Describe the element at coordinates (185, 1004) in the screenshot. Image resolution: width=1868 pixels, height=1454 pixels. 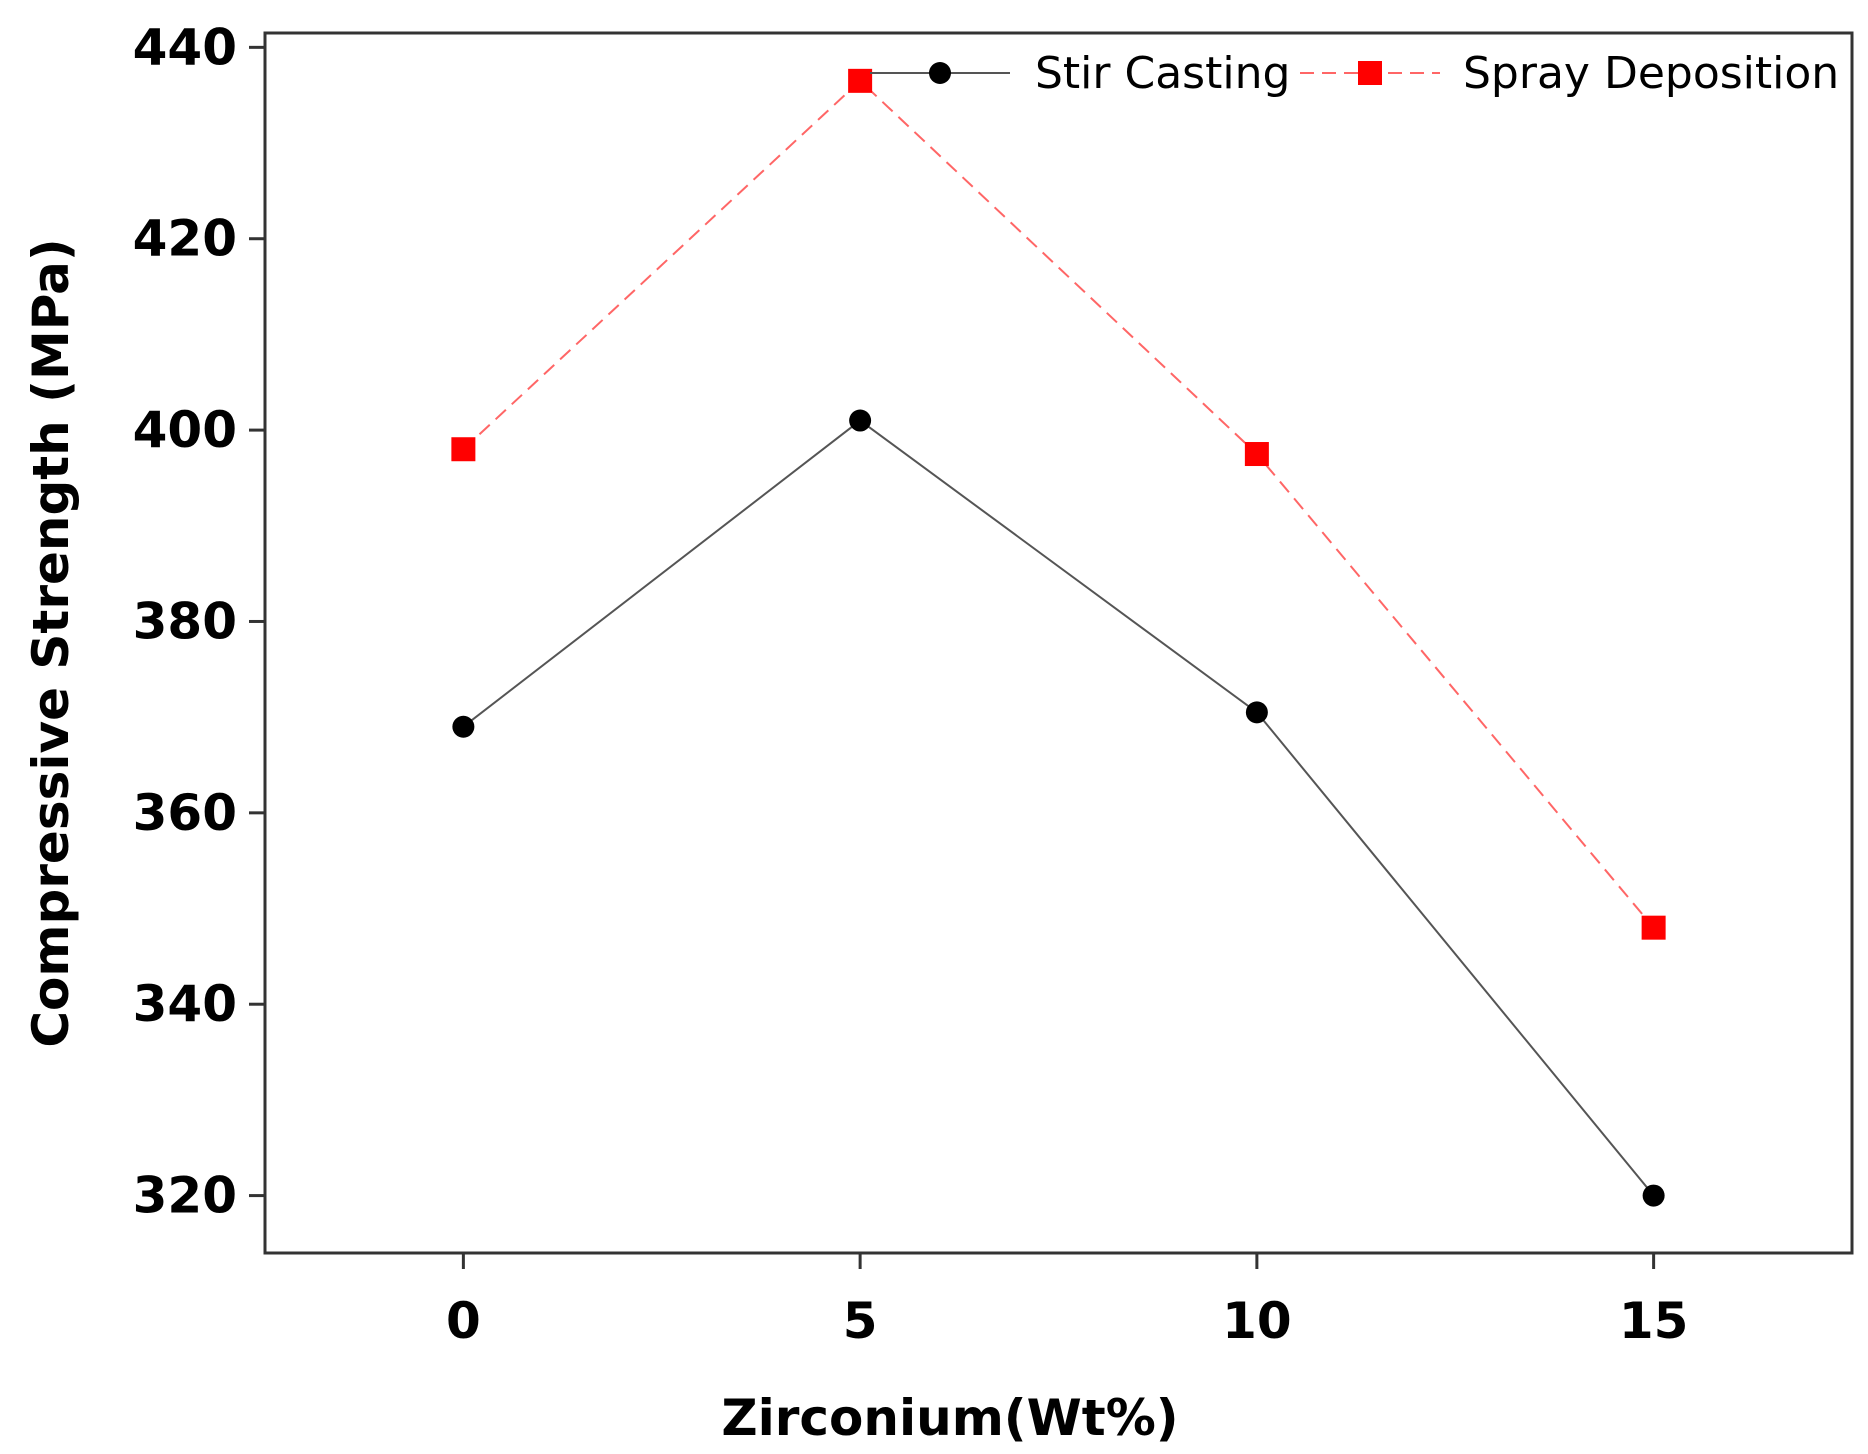
I see `y-tick-label: 340` at that location.